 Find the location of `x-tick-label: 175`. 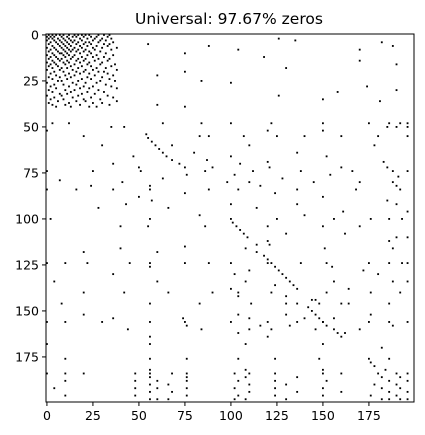

x-tick-label: 175 is located at coordinates (369, 415).